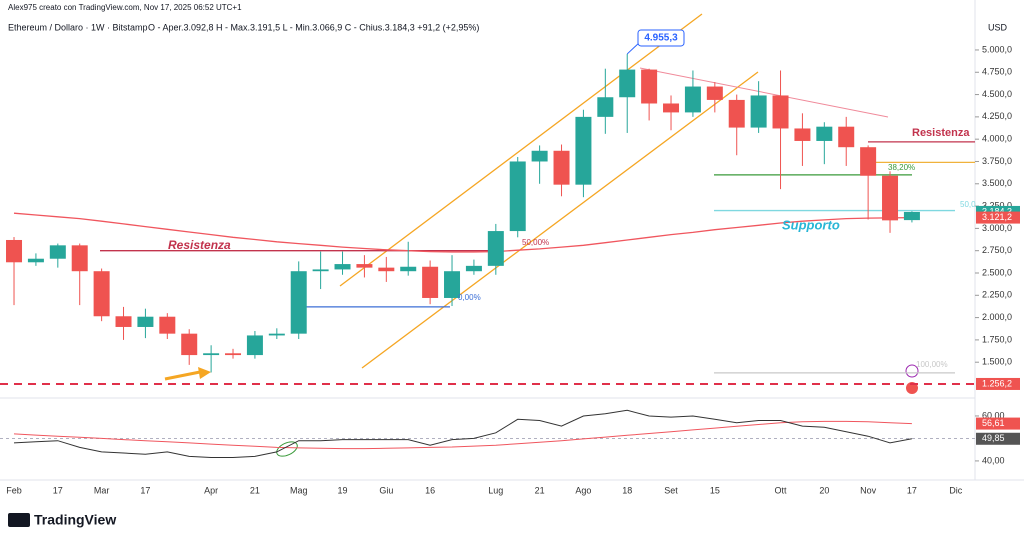  What do you see at coordinates (993, 438) in the screenshot?
I see `price-badge-label: 49,85` at bounding box center [993, 438].